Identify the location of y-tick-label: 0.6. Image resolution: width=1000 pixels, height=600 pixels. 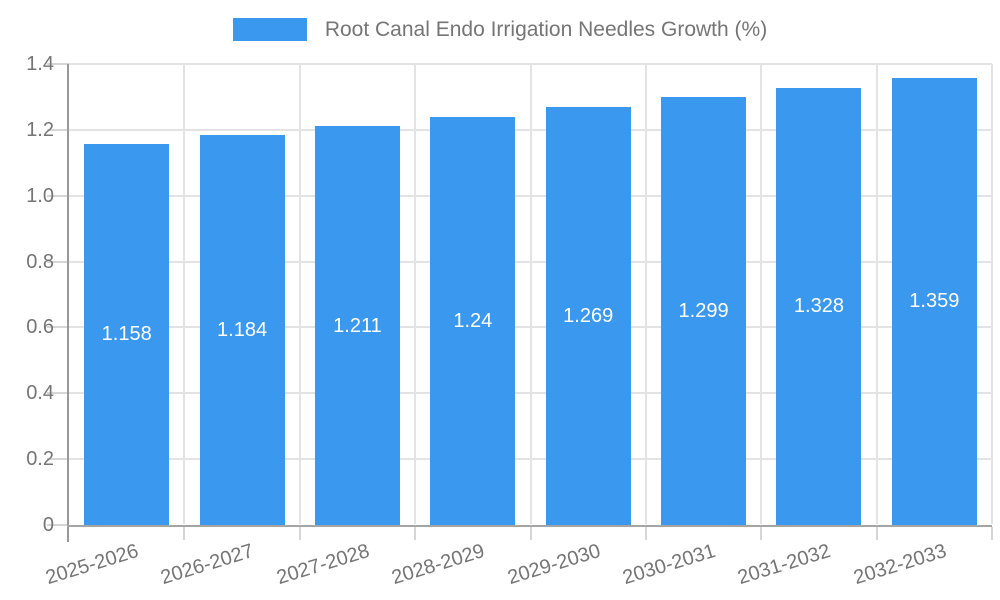
(40, 327).